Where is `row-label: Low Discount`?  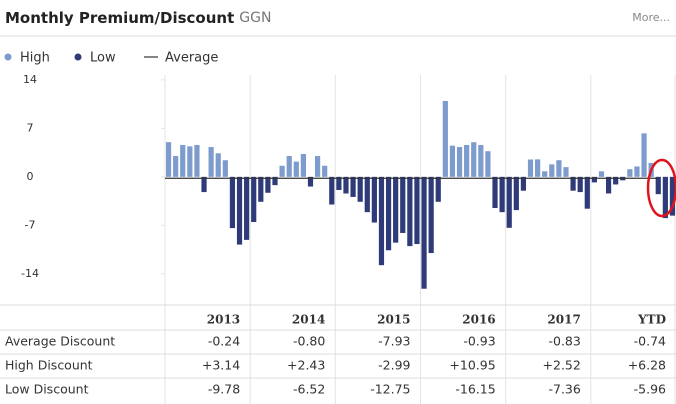
row-label: Low Discount is located at coordinates (47, 389).